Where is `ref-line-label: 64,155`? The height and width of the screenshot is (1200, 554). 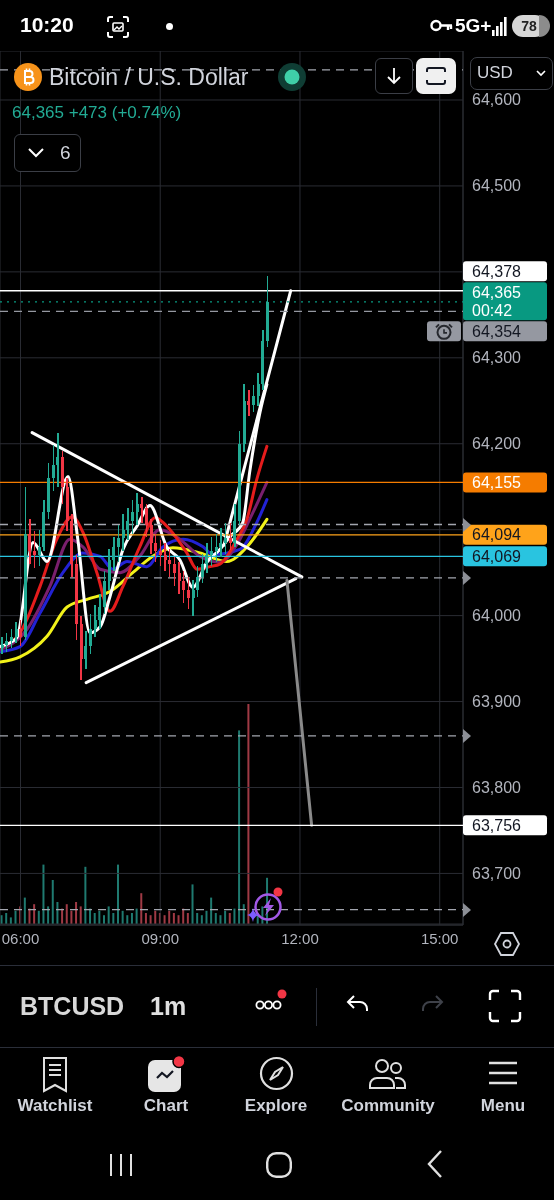
ref-line-label: 64,155 is located at coordinates (497, 482).